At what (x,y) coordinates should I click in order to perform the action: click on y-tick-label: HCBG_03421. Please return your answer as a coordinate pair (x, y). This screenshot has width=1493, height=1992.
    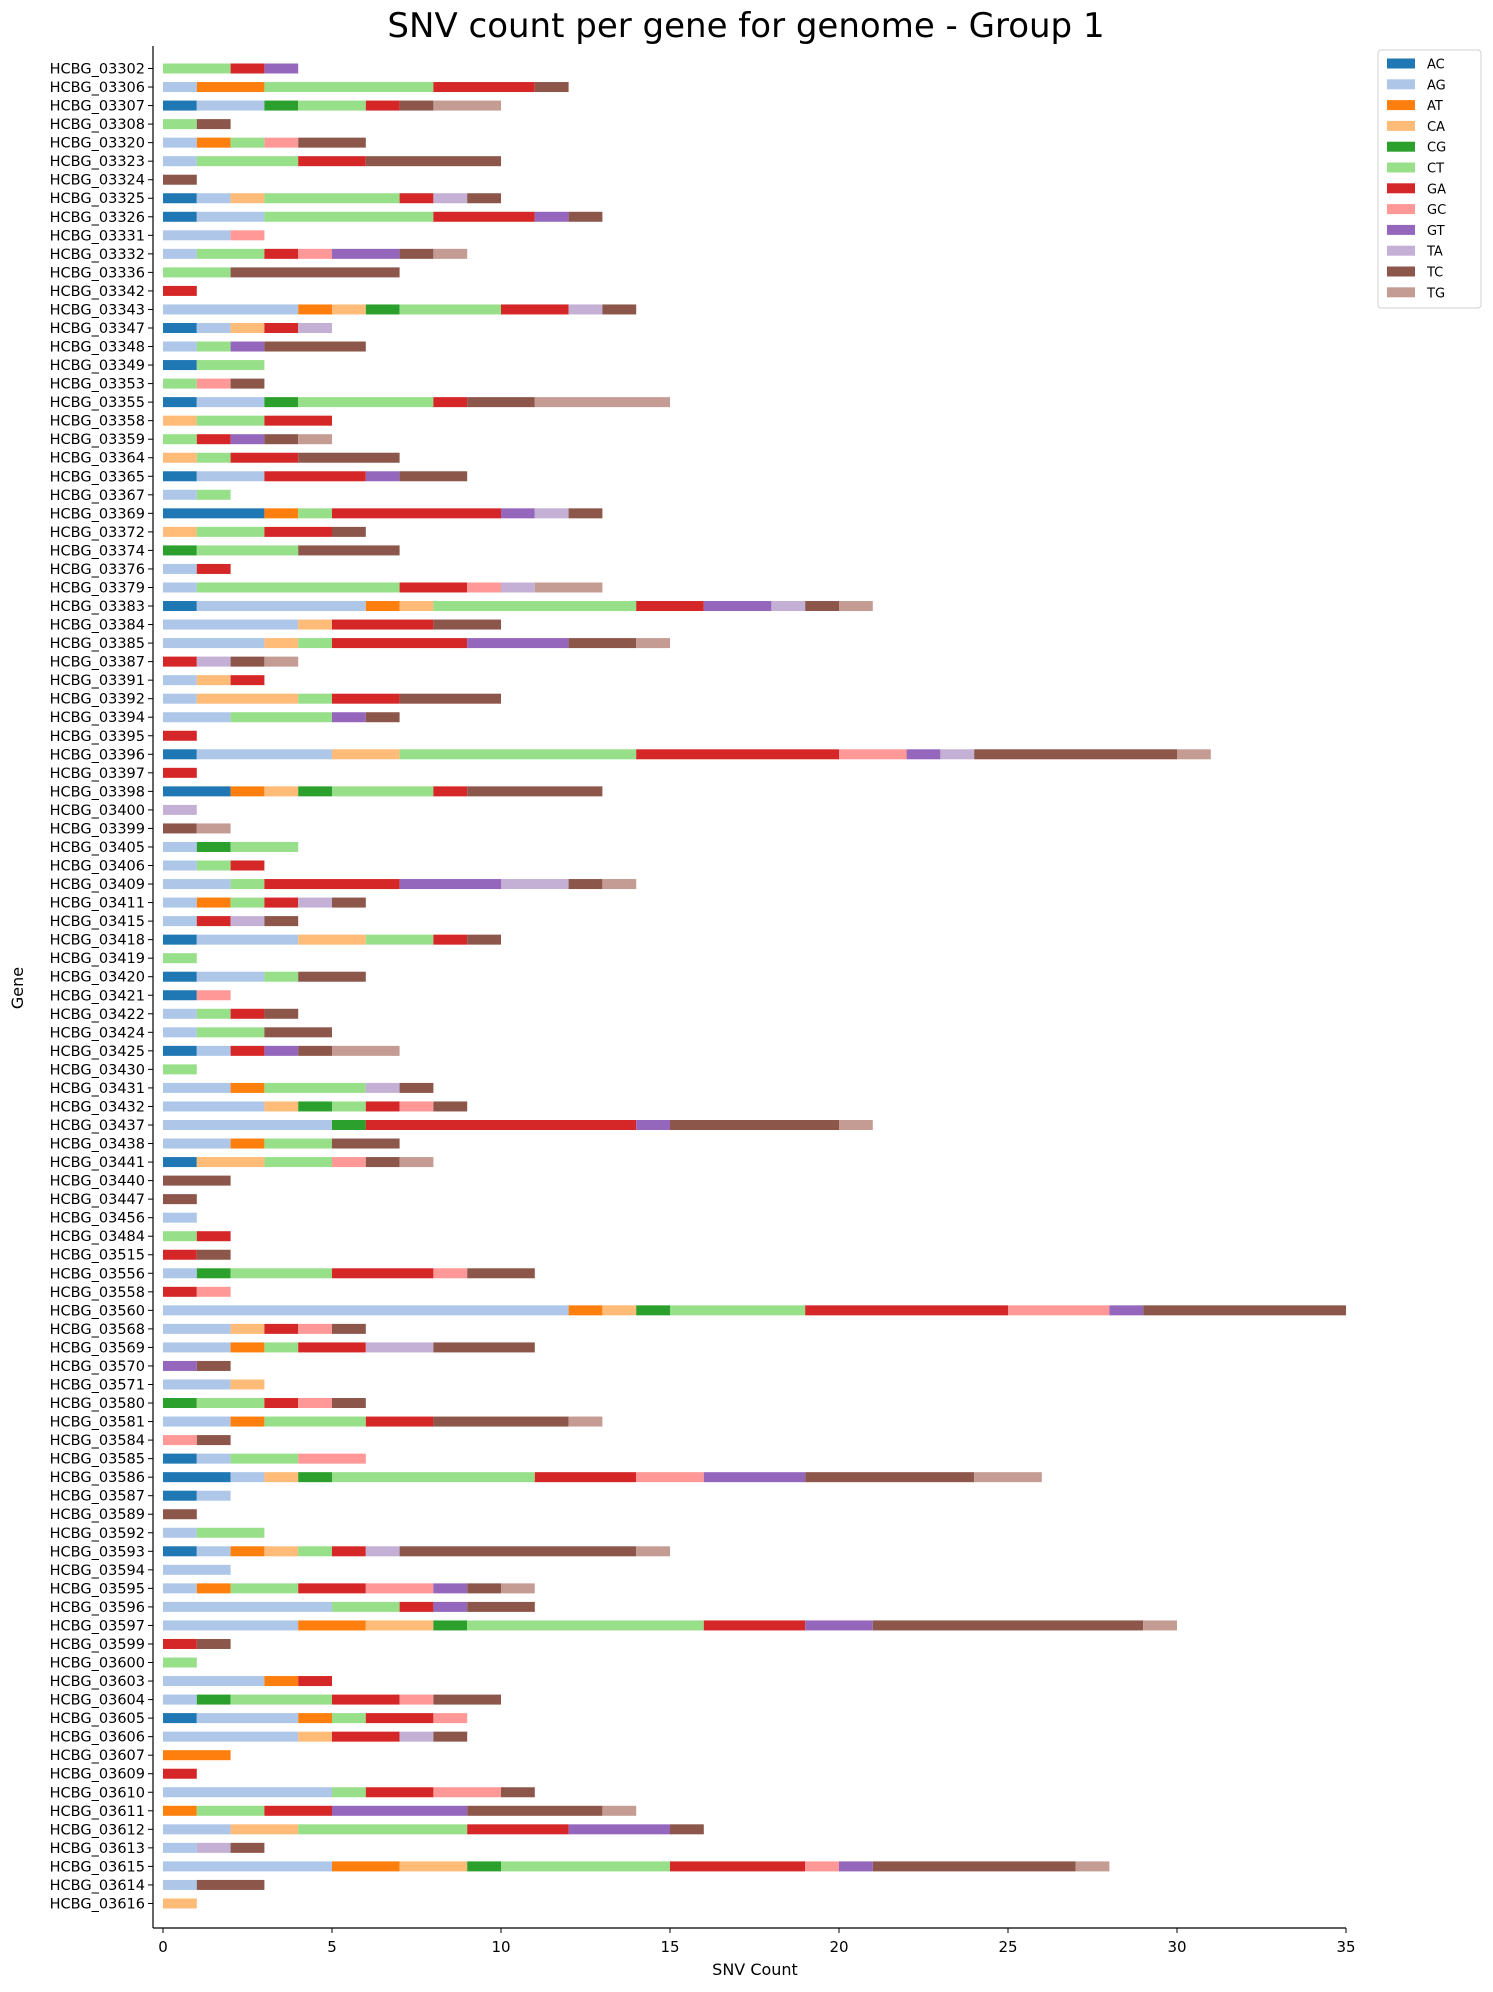
    Looking at the image, I should click on (97, 996).